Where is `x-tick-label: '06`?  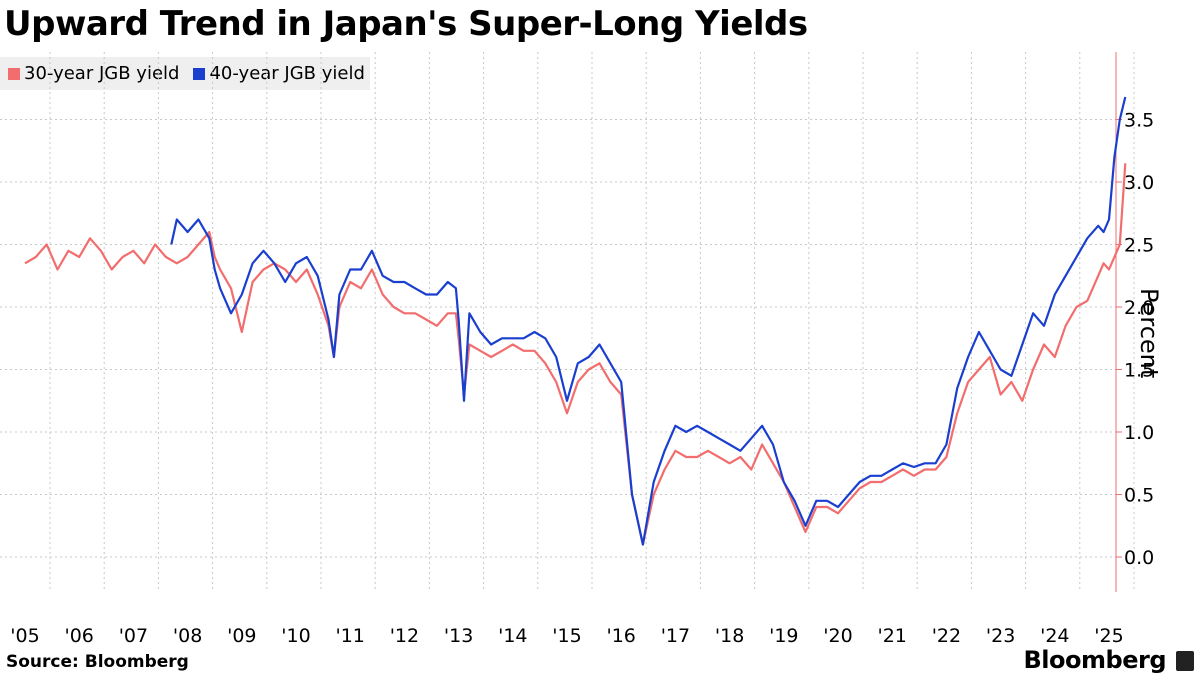
x-tick-label: '06 is located at coordinates (78, 636).